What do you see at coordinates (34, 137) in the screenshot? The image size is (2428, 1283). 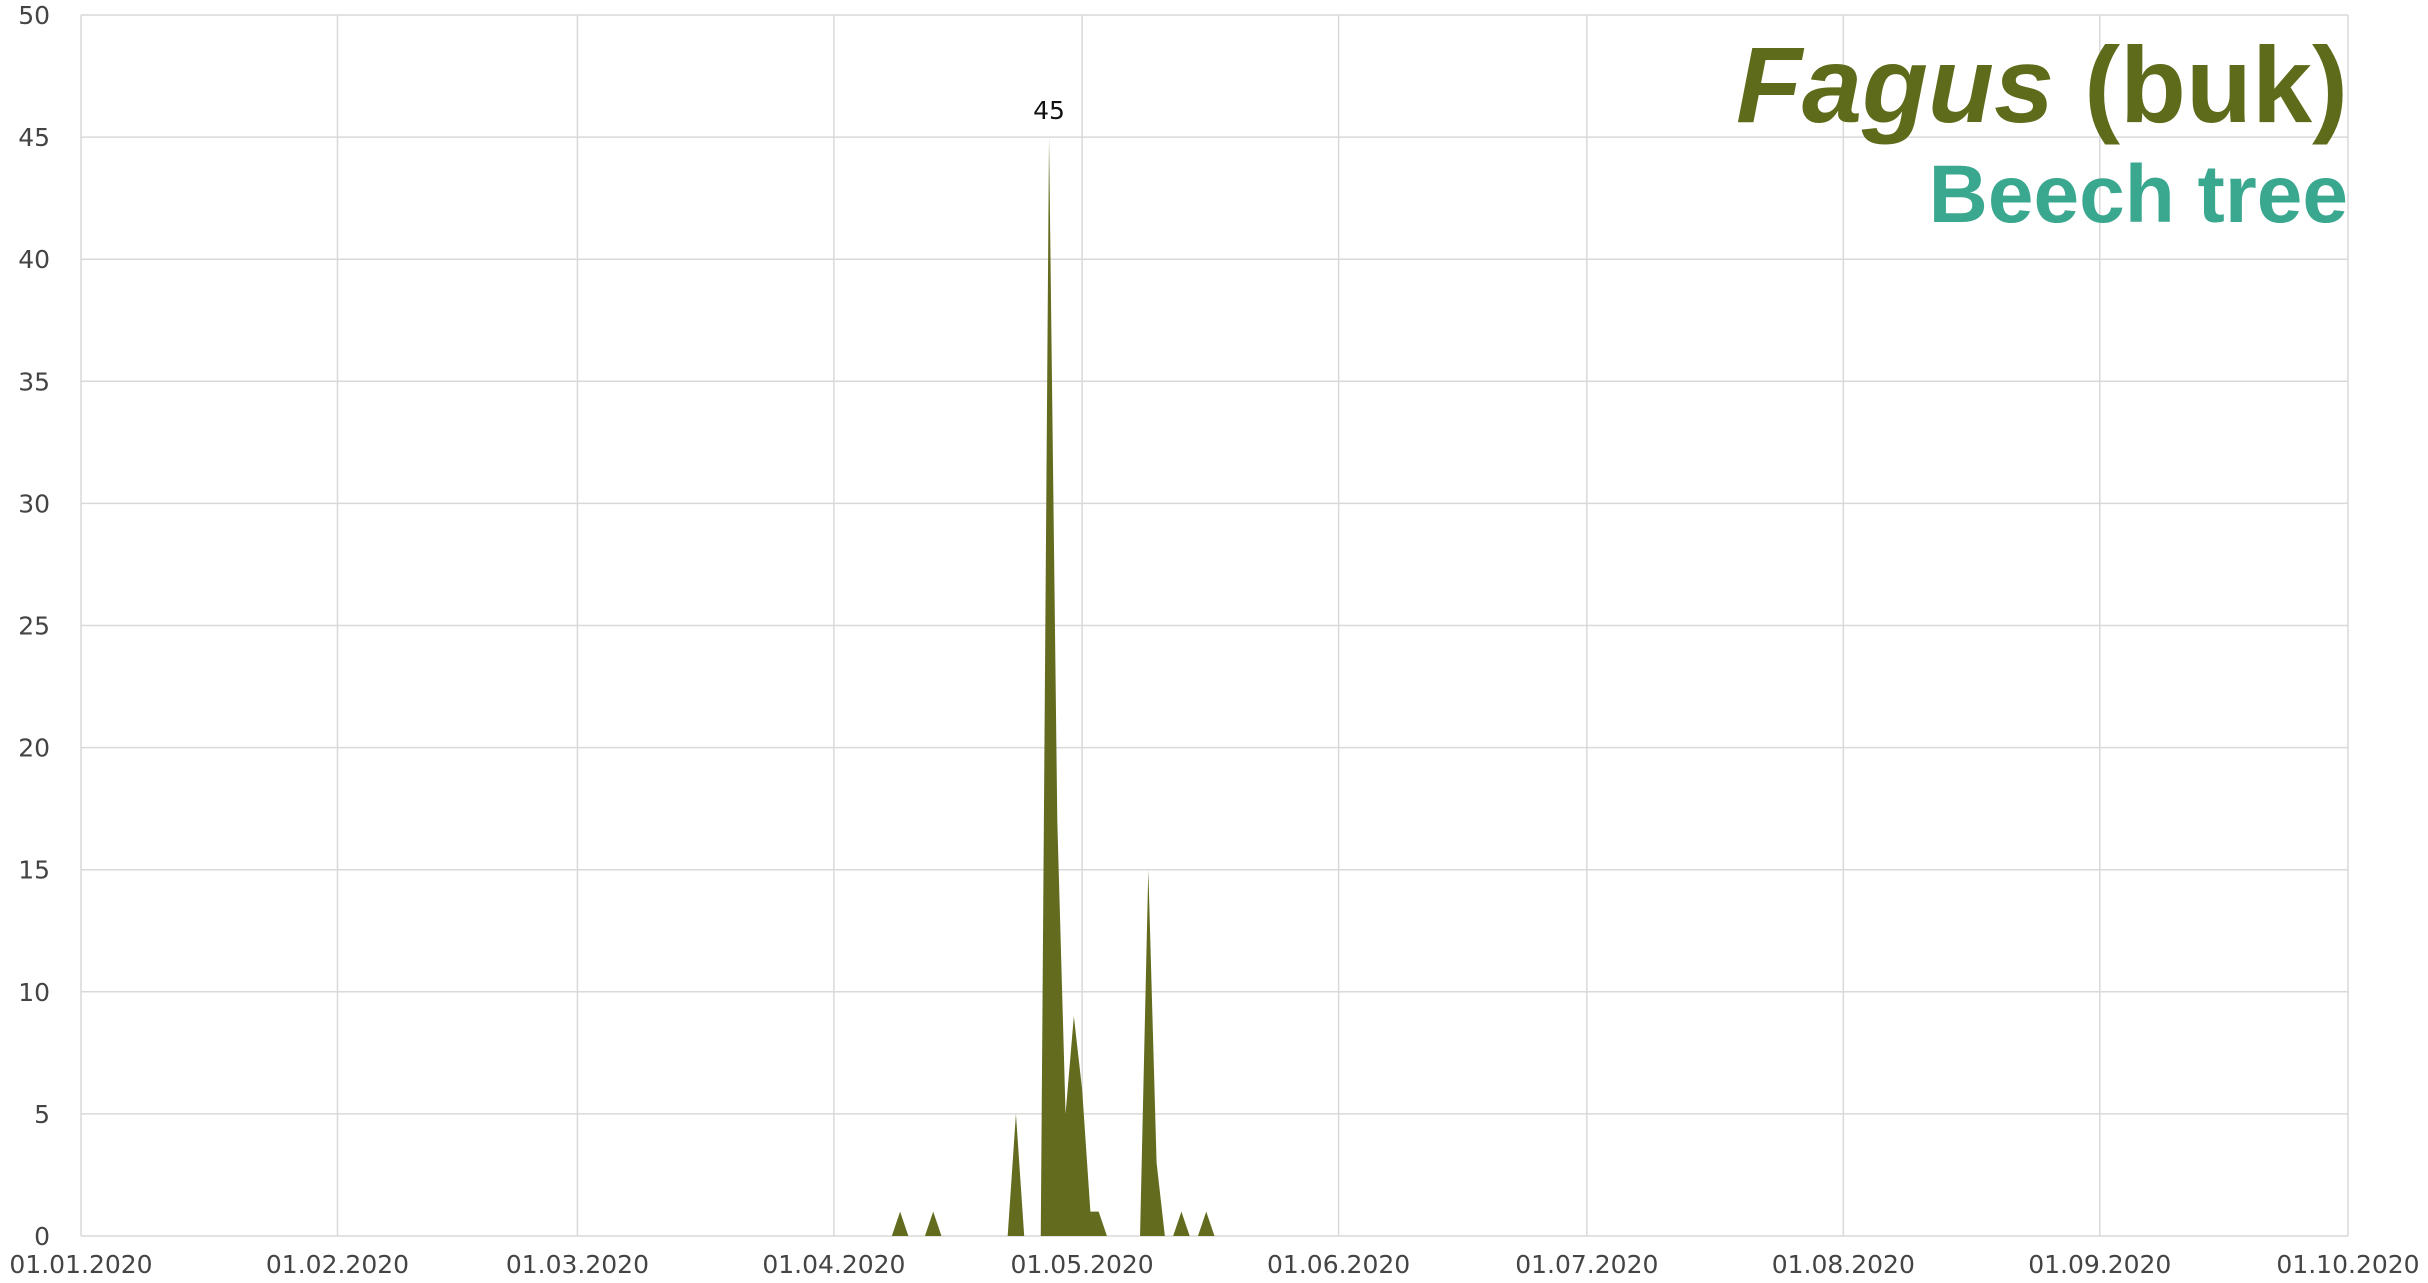 I see `y-tick-label: 45` at bounding box center [34, 137].